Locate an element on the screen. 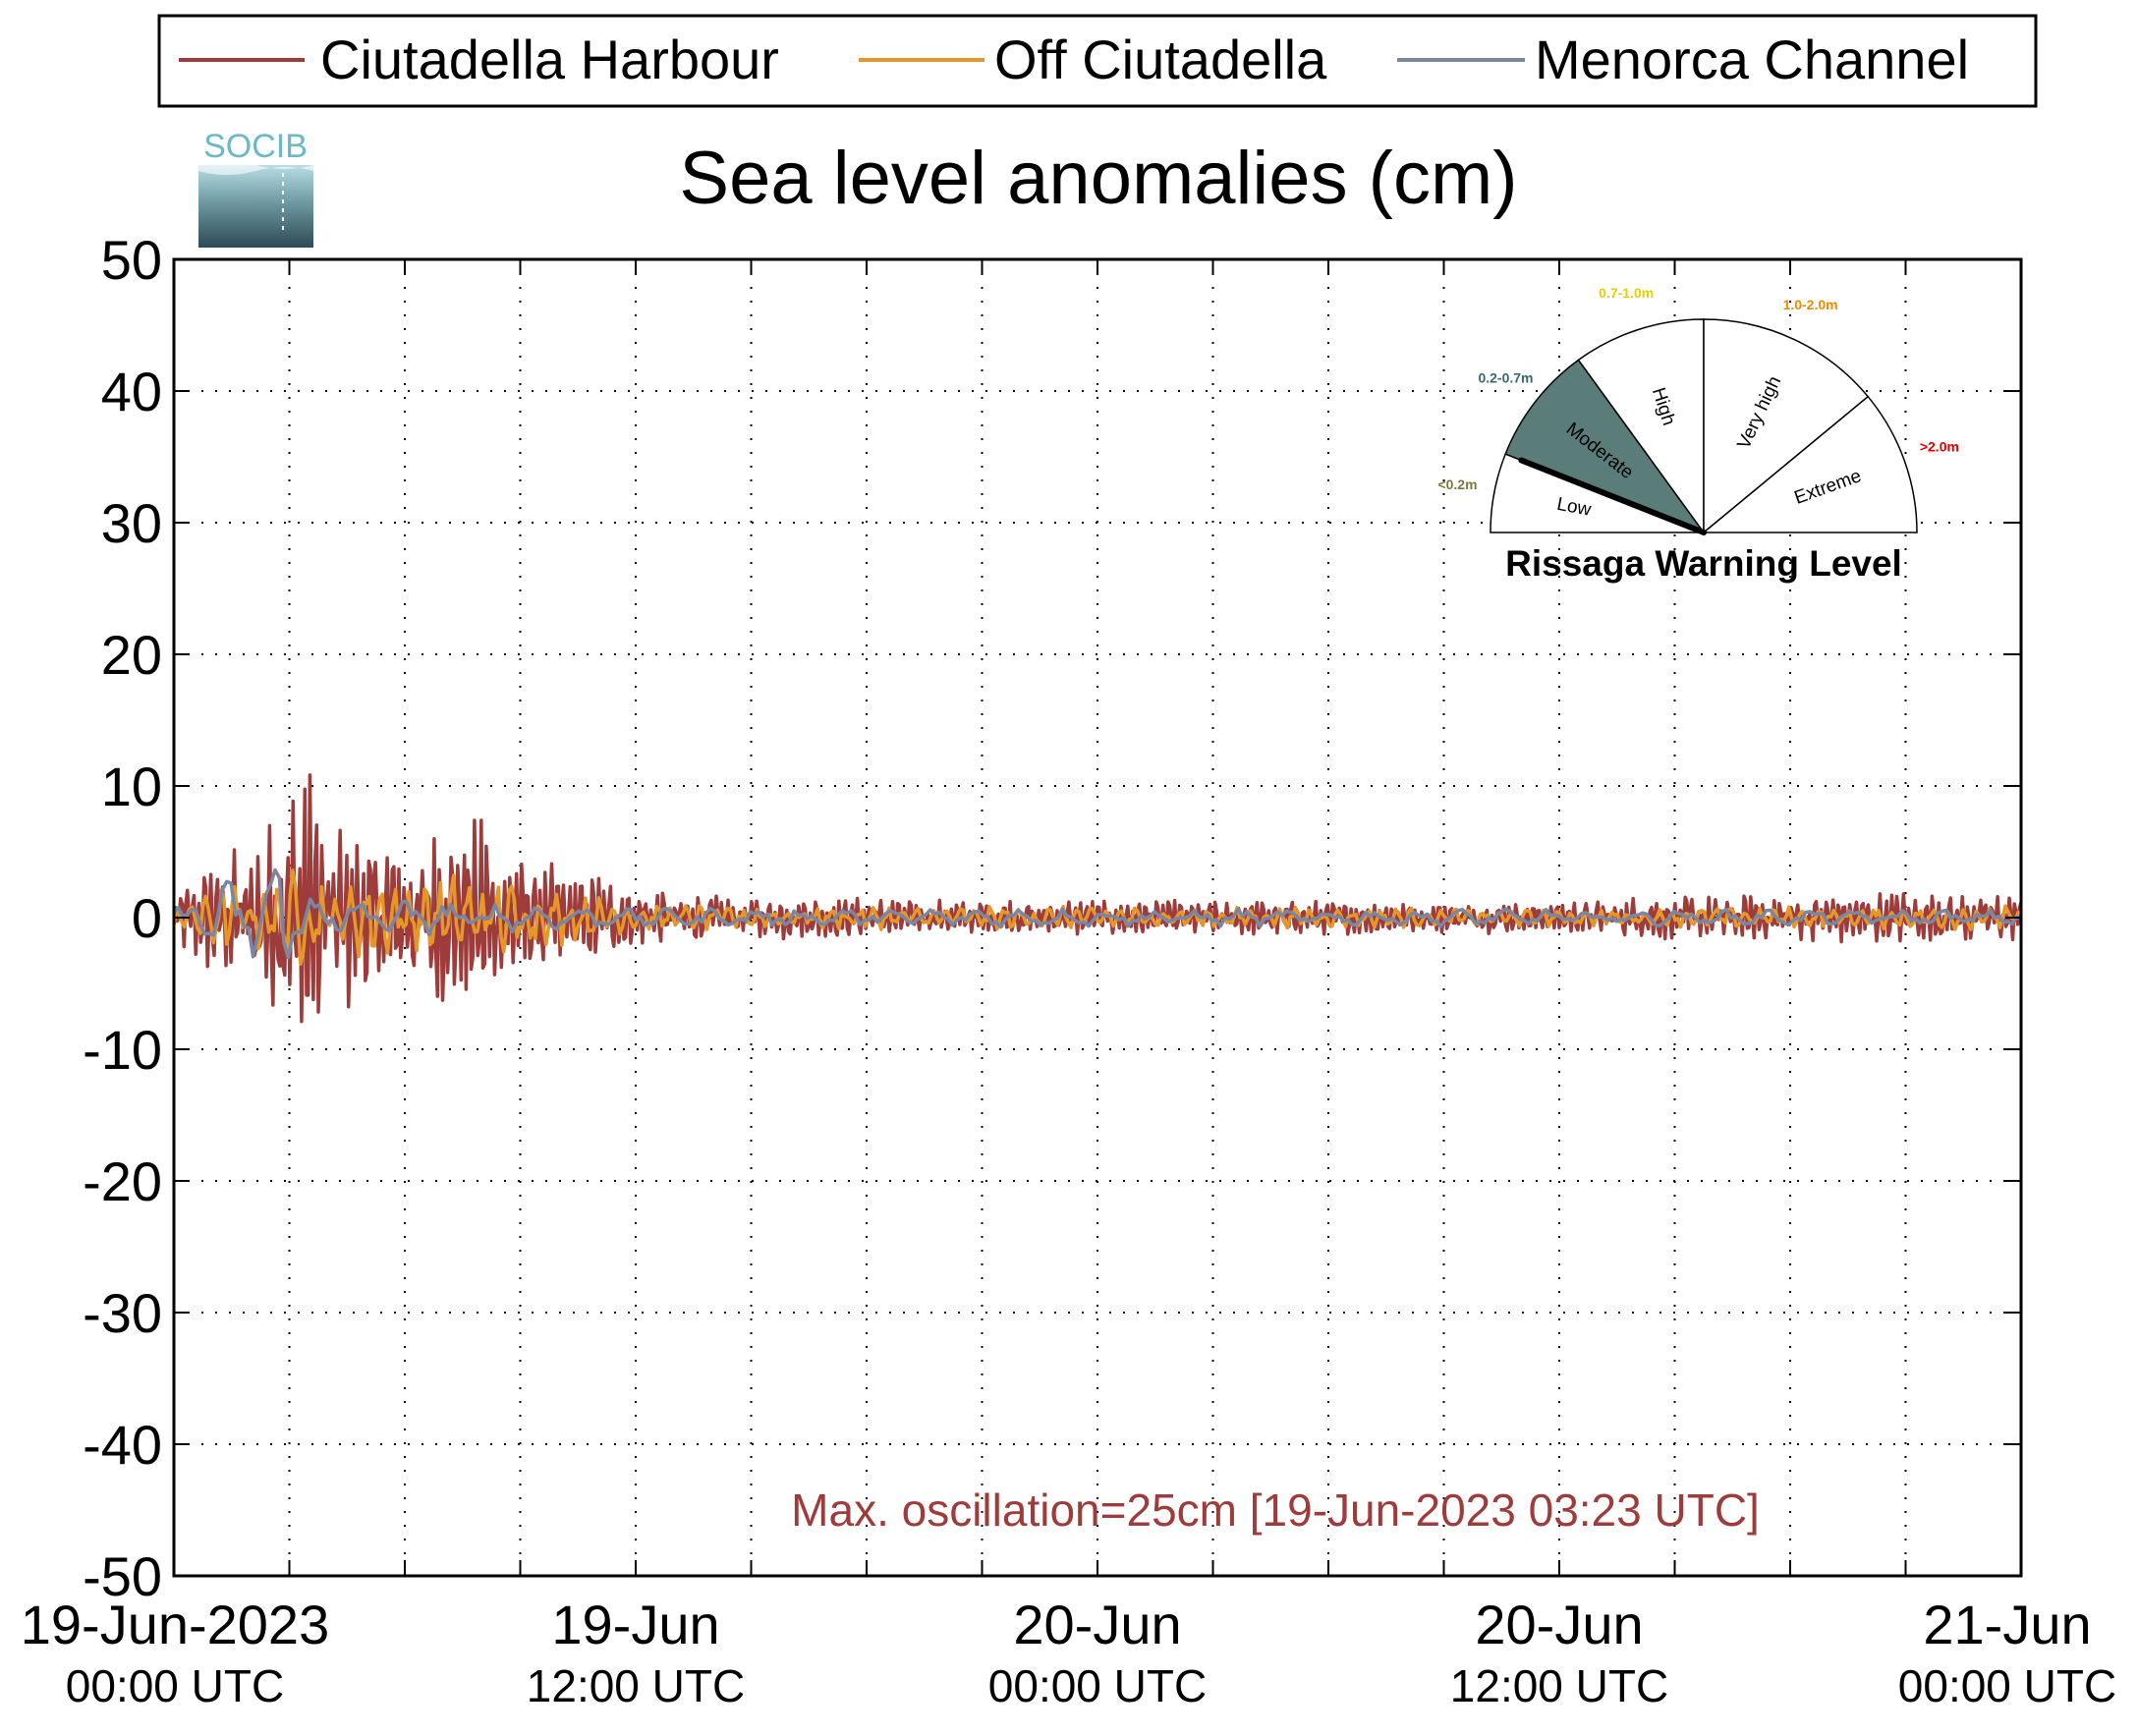  gauge-range-label: 1.0-2.0m is located at coordinates (1810, 304).